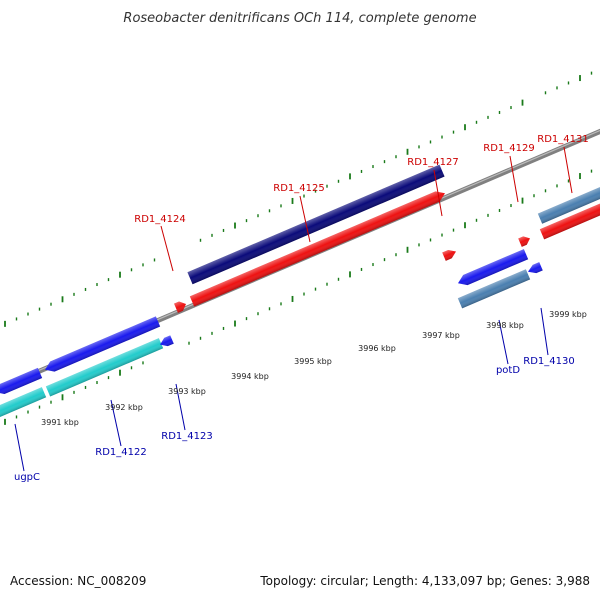 The image size is (600, 600). Describe the element at coordinates (159, 219) in the screenshot. I see `gene-label: RD1_4124` at that location.